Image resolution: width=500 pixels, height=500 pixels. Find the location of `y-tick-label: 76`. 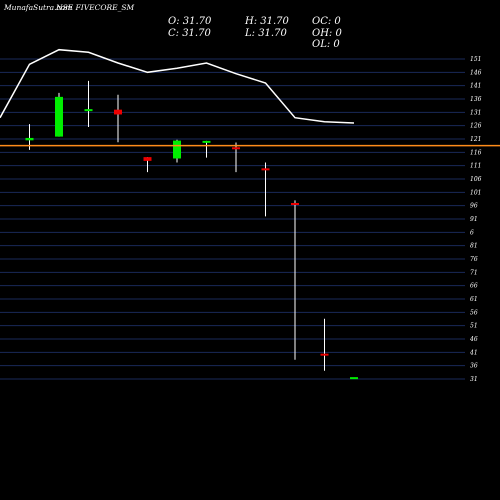

y-tick-label: 76 is located at coordinates (474, 259).